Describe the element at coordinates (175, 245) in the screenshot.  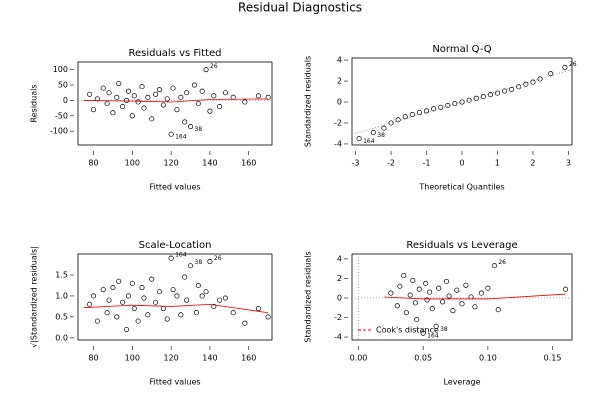
I see `panel-title: Scale-Location` at that location.